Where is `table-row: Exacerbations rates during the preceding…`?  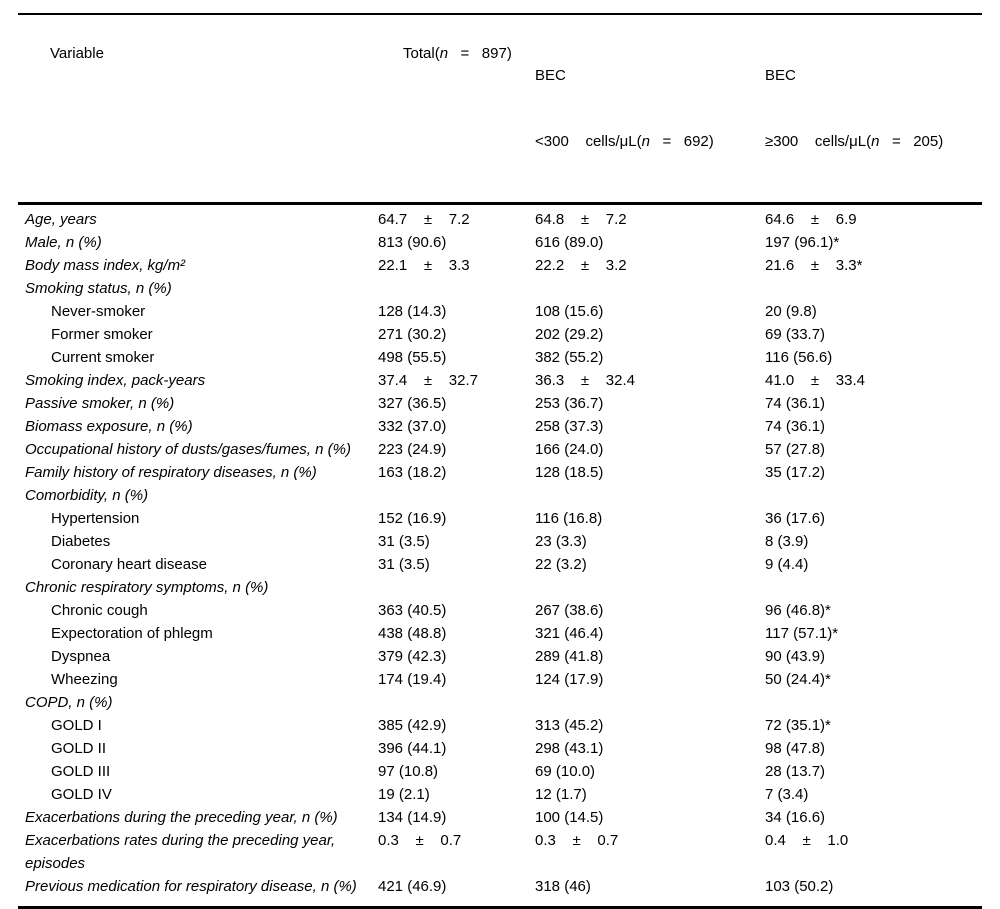
table-row: Exacerbations rates during the preceding… is located at coordinates (500, 852).